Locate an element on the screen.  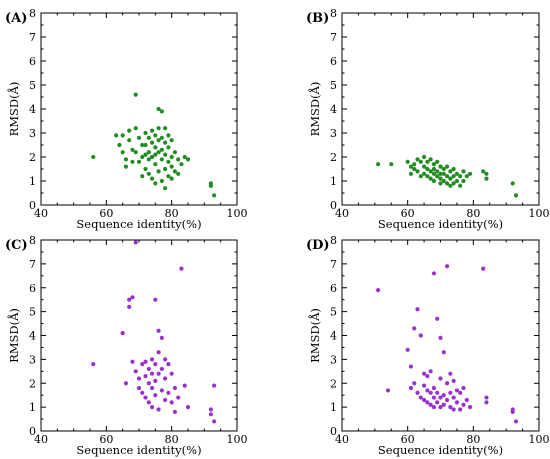
y-tick-label-d: 7 is located at coordinates (333, 264).